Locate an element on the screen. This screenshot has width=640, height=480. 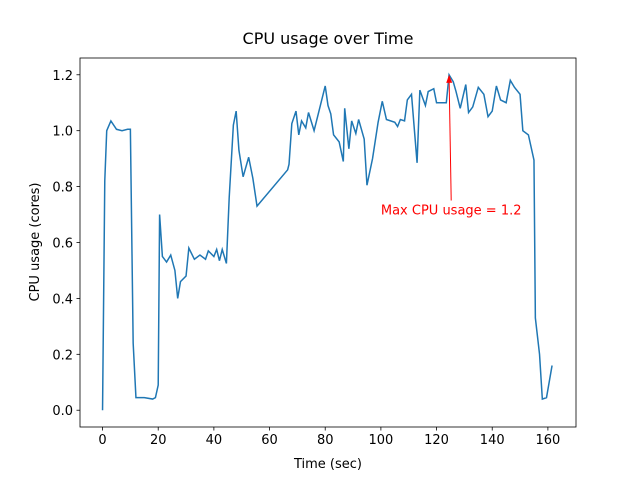
y-tick-label: 1.2 is located at coordinates (62, 76).